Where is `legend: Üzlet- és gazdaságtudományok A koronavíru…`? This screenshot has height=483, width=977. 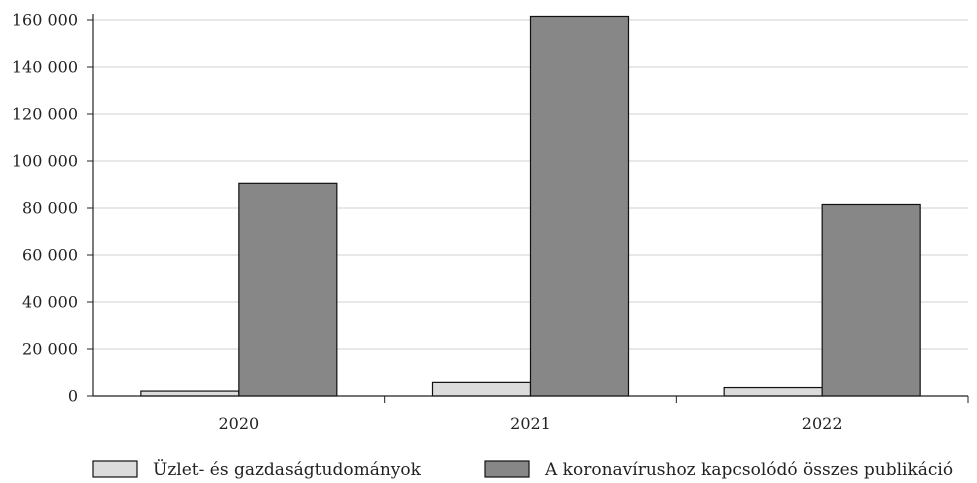
legend: Üzlet- és gazdaságtudományok A koronavíru… is located at coordinates (522, 469).